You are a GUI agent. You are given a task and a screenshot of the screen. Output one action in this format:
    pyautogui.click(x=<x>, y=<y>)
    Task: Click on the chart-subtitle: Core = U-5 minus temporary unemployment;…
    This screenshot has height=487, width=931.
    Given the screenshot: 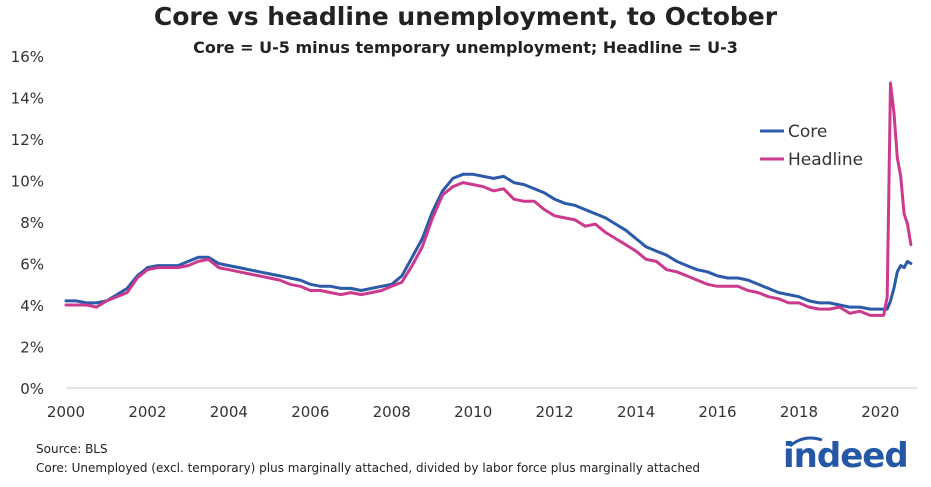 What is the action you would take?
    pyautogui.click(x=465, y=47)
    